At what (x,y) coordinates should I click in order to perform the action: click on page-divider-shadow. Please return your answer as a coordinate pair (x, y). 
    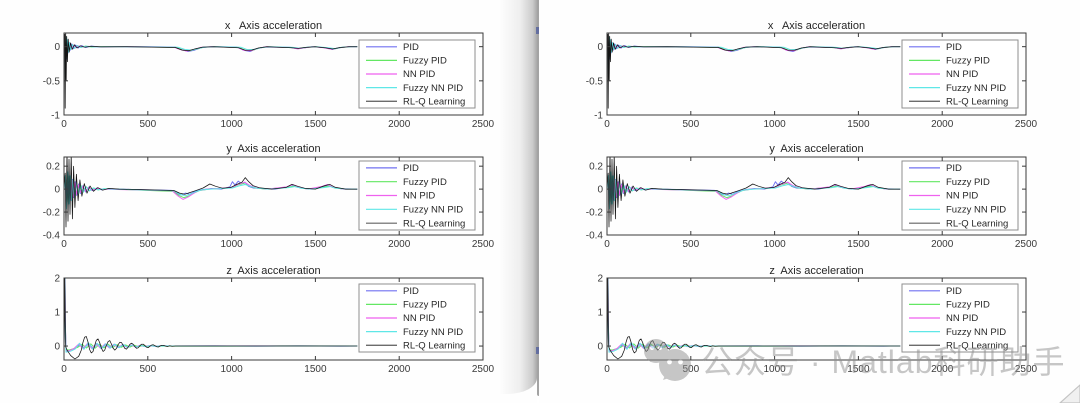
    Looking at the image, I should click on (518, 197).